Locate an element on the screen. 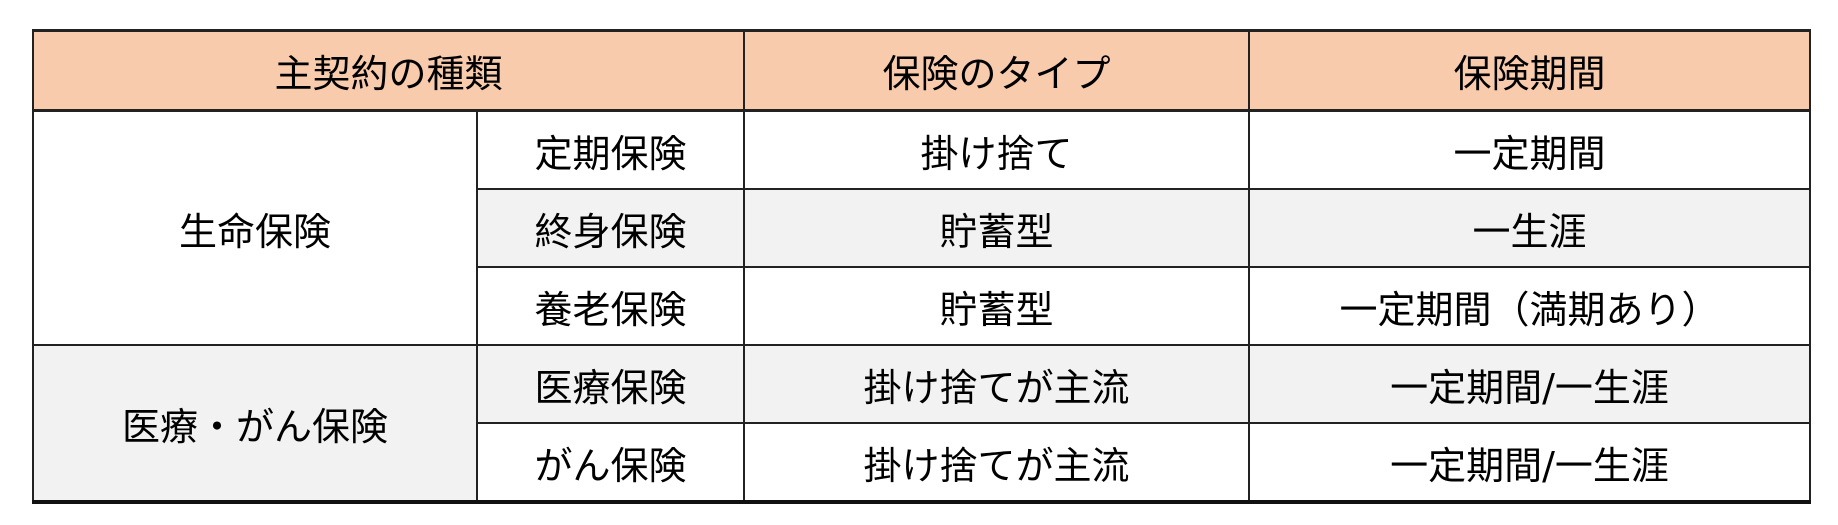 This screenshot has width=1838, height=525. insurance-name: 養老保険 is located at coordinates (610, 306).